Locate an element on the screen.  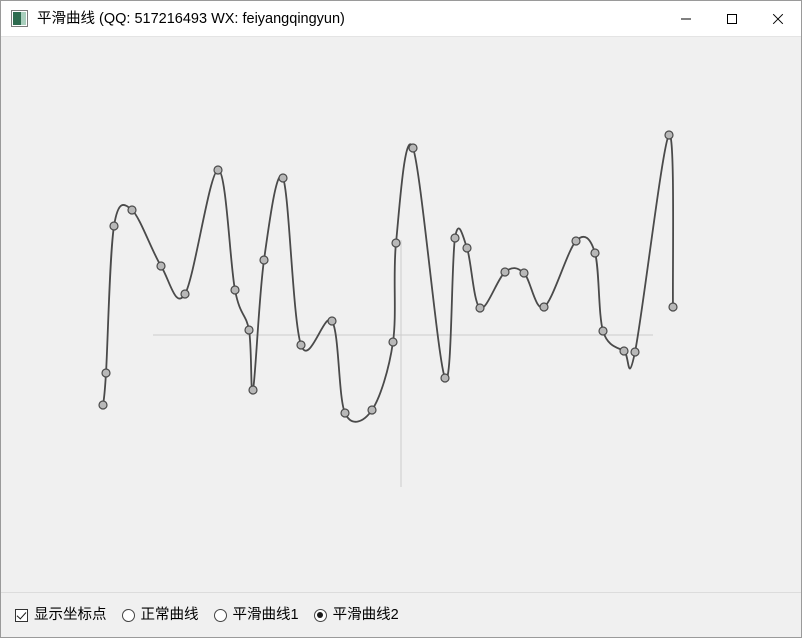
radio-smooth-curve-1: 平滑曲线1 is located at coordinates (256, 615).